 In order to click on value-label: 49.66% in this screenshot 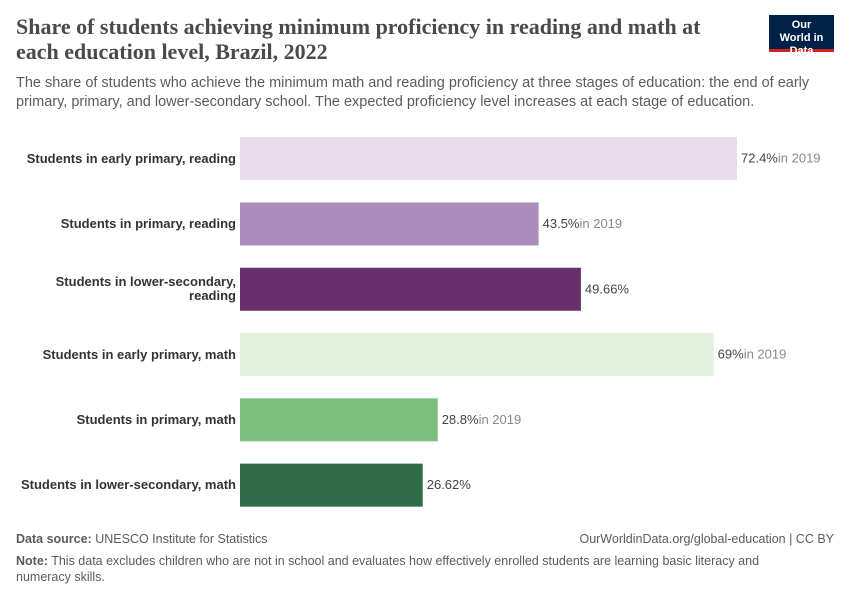, I will do `click(607, 289)`.